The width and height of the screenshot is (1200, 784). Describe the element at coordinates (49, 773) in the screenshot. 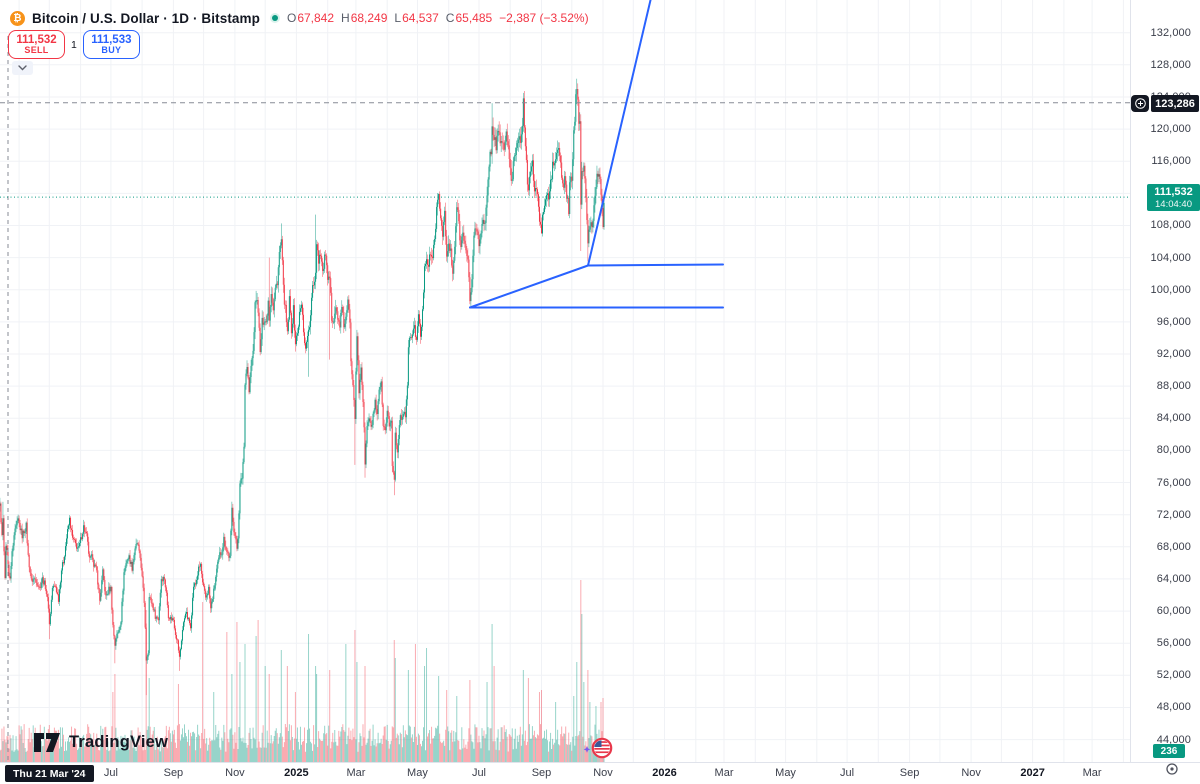

I see `crosshair-date-label: Thu 21 Mar '24` at that location.